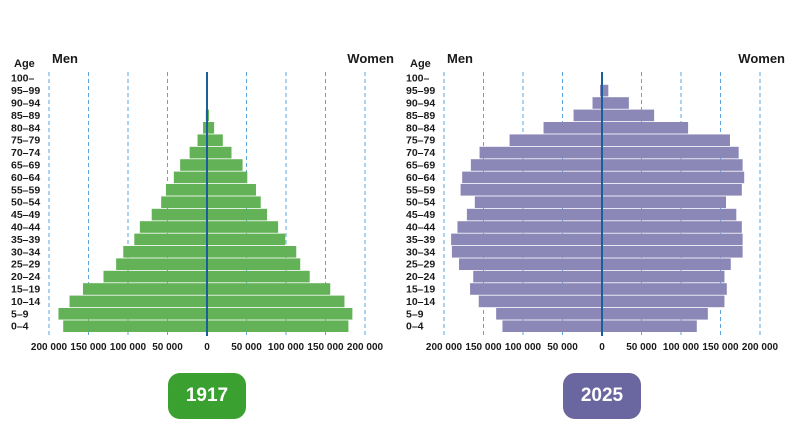  What do you see at coordinates (25, 128) in the screenshot?
I see `age-group-label: 80–84` at bounding box center [25, 128].